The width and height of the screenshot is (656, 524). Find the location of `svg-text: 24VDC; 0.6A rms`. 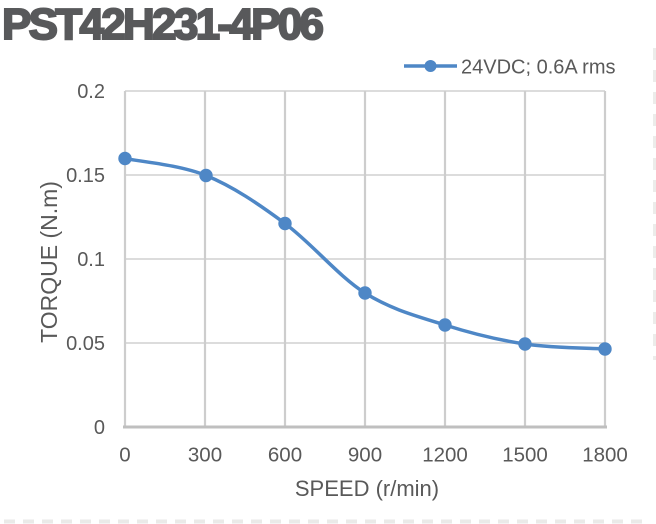

svg-text: 24VDC; 0.6A rms is located at coordinates (538, 68).